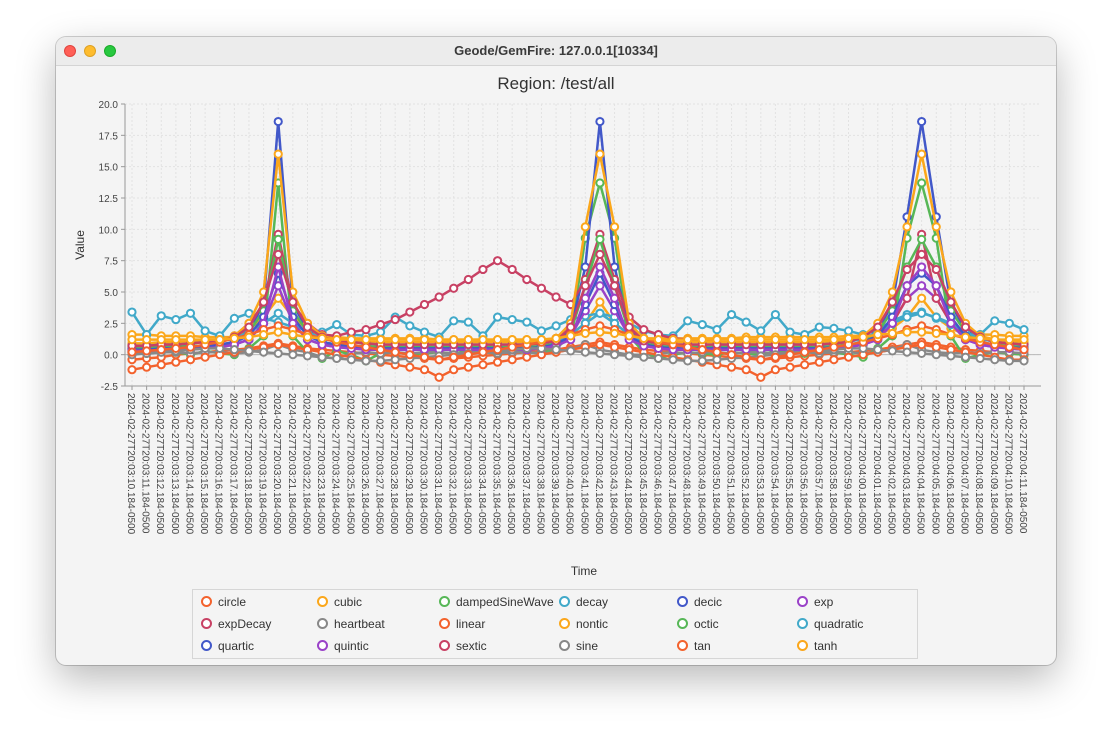 The image size is (1112, 740). What do you see at coordinates (466, 464) in the screenshot?
I see `x-tick-label: 2024-02-27T20:03:33.184-0500` at bounding box center [466, 464].